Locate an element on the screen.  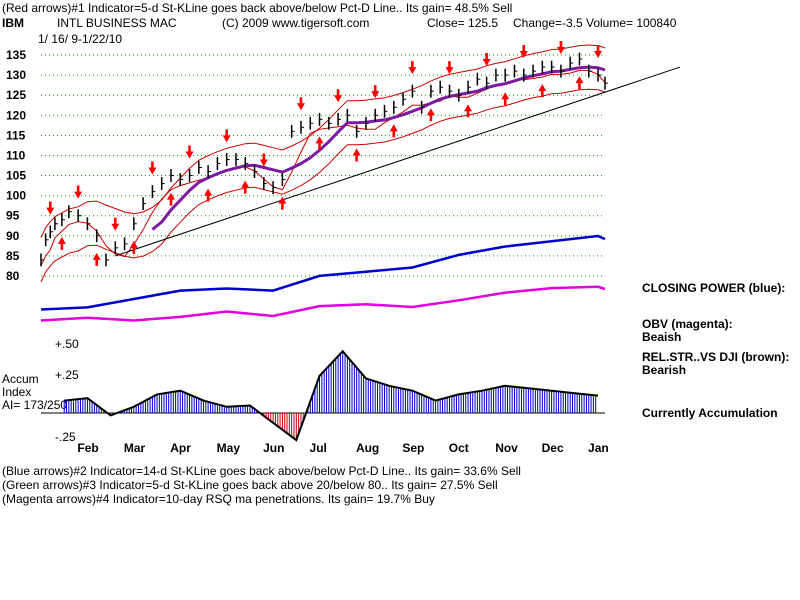
copyright-label: (C) 2009 www.tigersoft.com is located at coordinates (296, 23).